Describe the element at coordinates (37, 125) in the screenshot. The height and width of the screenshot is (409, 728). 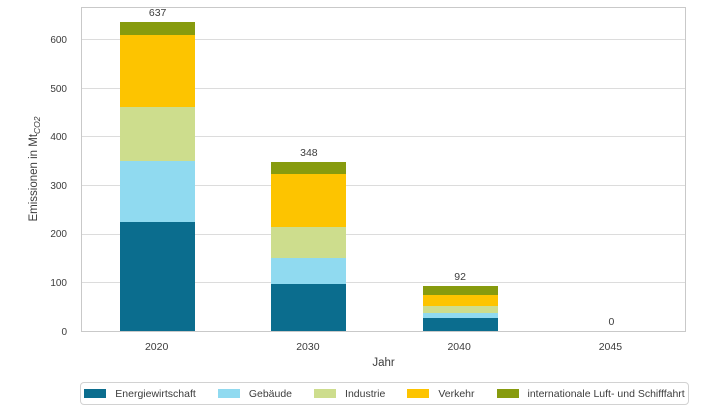
I see `y-axis-label-subscript: CO2` at that location.